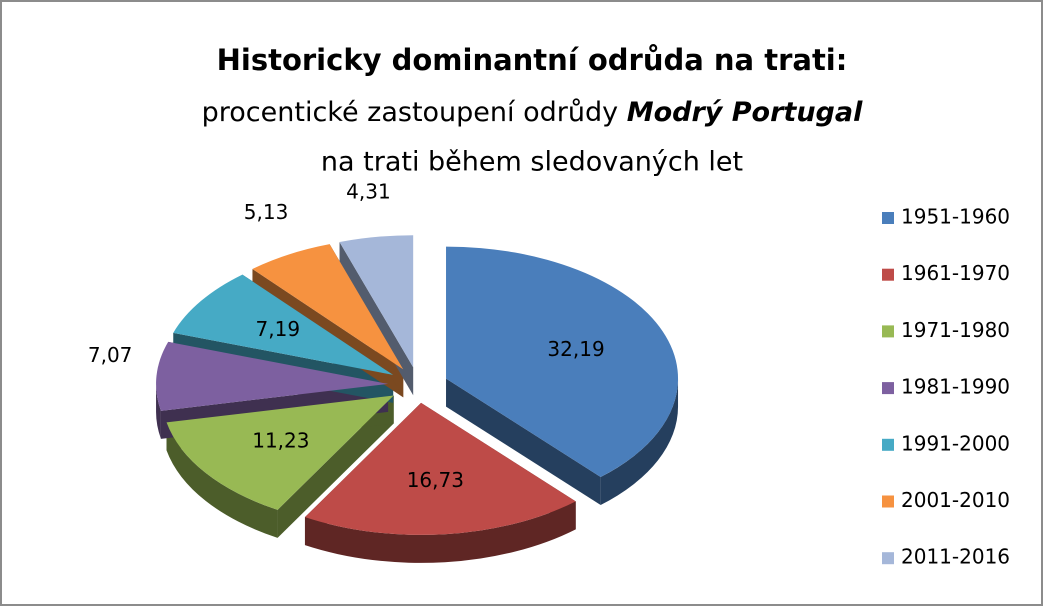 This screenshot has width=1045, height=607. Describe the element at coordinates (368, 191) in the screenshot. I see `data-label: 4,31` at that location.